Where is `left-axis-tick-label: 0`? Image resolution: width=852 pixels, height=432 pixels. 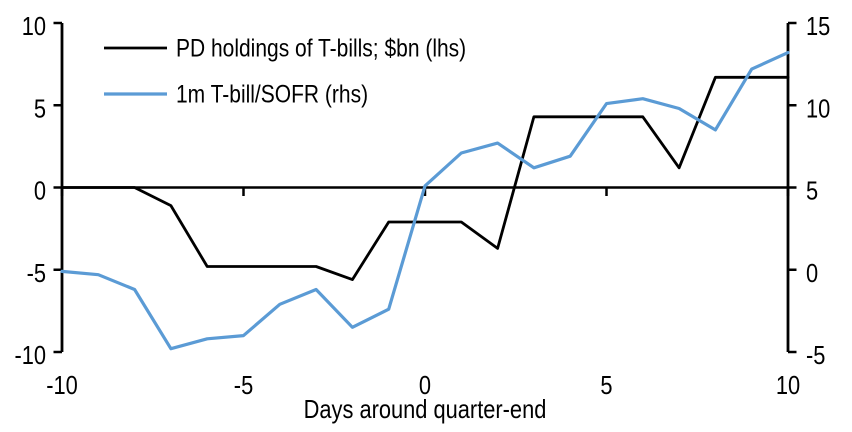
left-axis-tick-label: 0 is located at coordinates (40, 191).